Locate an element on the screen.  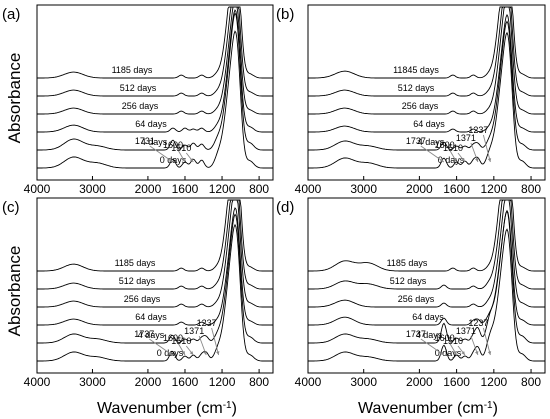
y-axis-label-top: Absorbance is located at coordinates (14, 98).